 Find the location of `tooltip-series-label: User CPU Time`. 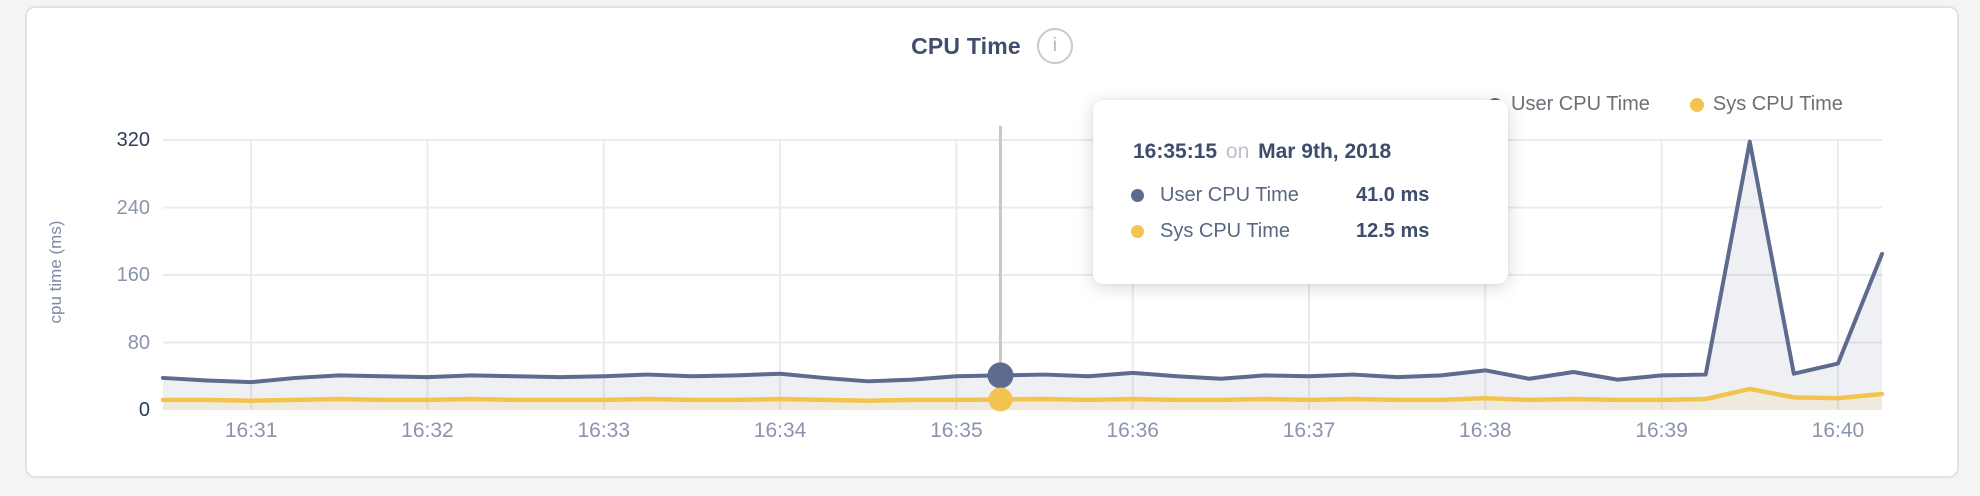

tooltip-series-label: User CPU Time is located at coordinates (1229, 195).